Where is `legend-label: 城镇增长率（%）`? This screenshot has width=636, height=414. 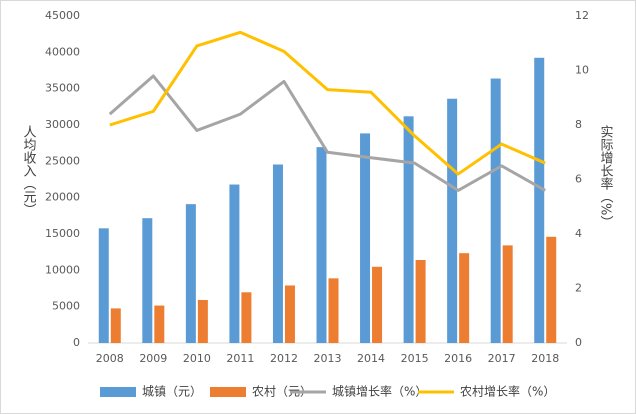
legend-label: 城镇增长率（%） is located at coordinates (379, 391).